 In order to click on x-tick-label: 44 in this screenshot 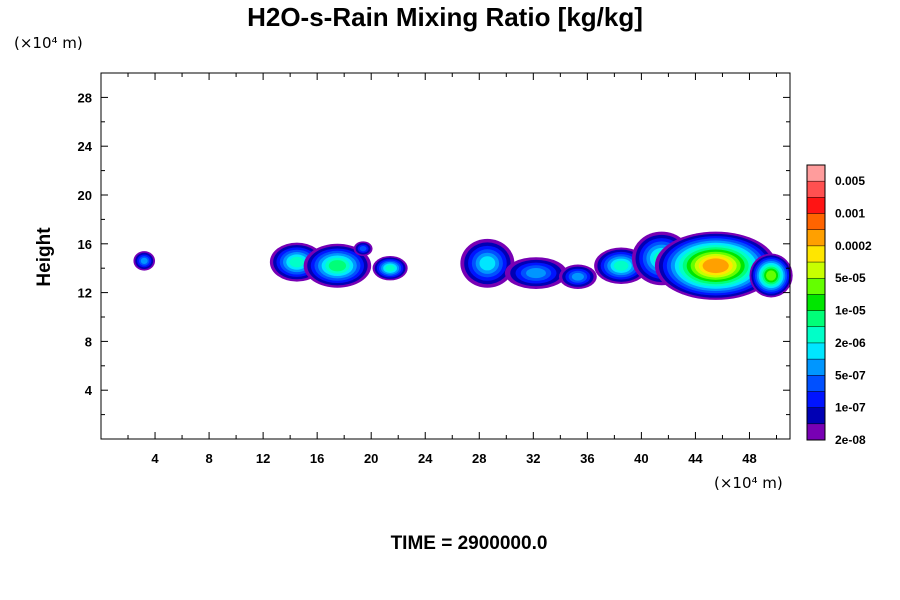, I will do `click(695, 458)`.